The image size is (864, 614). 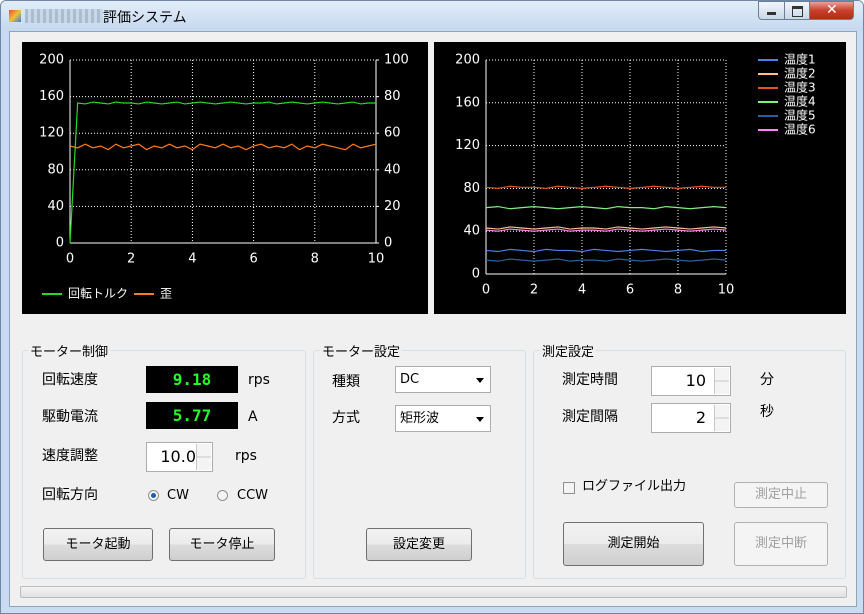 What do you see at coordinates (222, 544) in the screenshot?
I see `stop-motor-button: モータ停止` at bounding box center [222, 544].